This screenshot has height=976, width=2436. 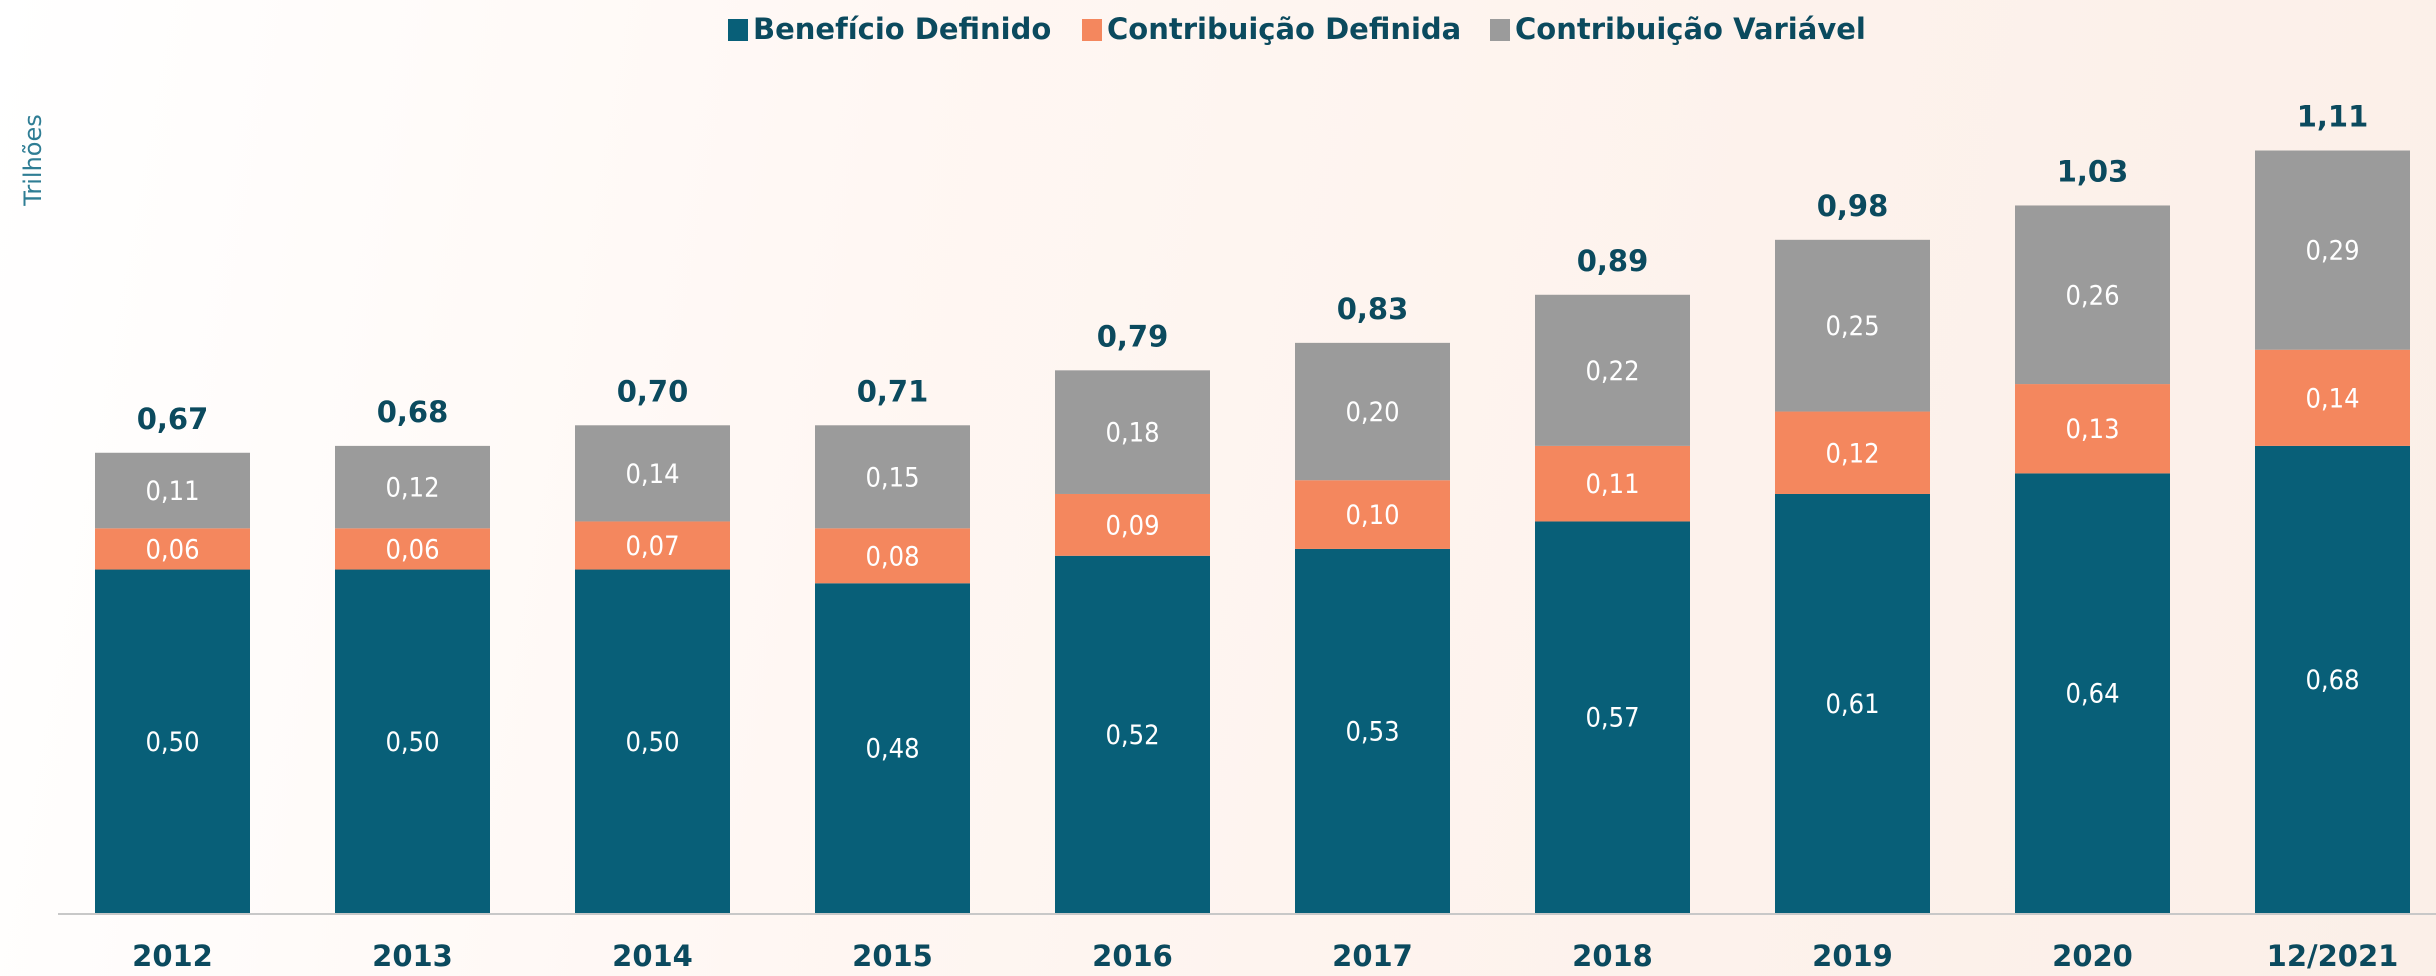 I want to click on x-tick-label: 2020, so click(x=2092, y=956).